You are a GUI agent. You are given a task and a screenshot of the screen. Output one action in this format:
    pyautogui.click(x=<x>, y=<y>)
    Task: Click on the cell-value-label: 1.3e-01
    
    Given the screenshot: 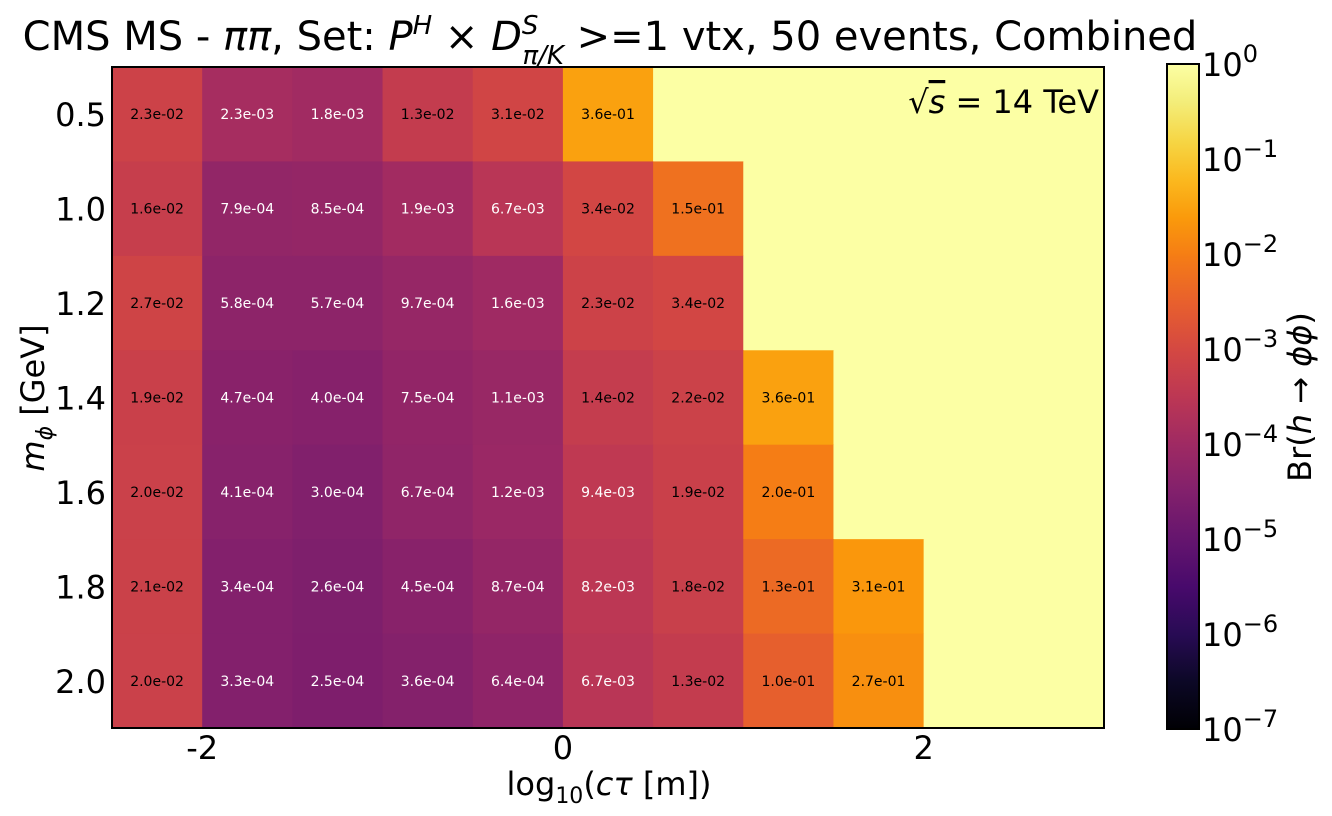 What is the action you would take?
    pyautogui.click(x=788, y=587)
    